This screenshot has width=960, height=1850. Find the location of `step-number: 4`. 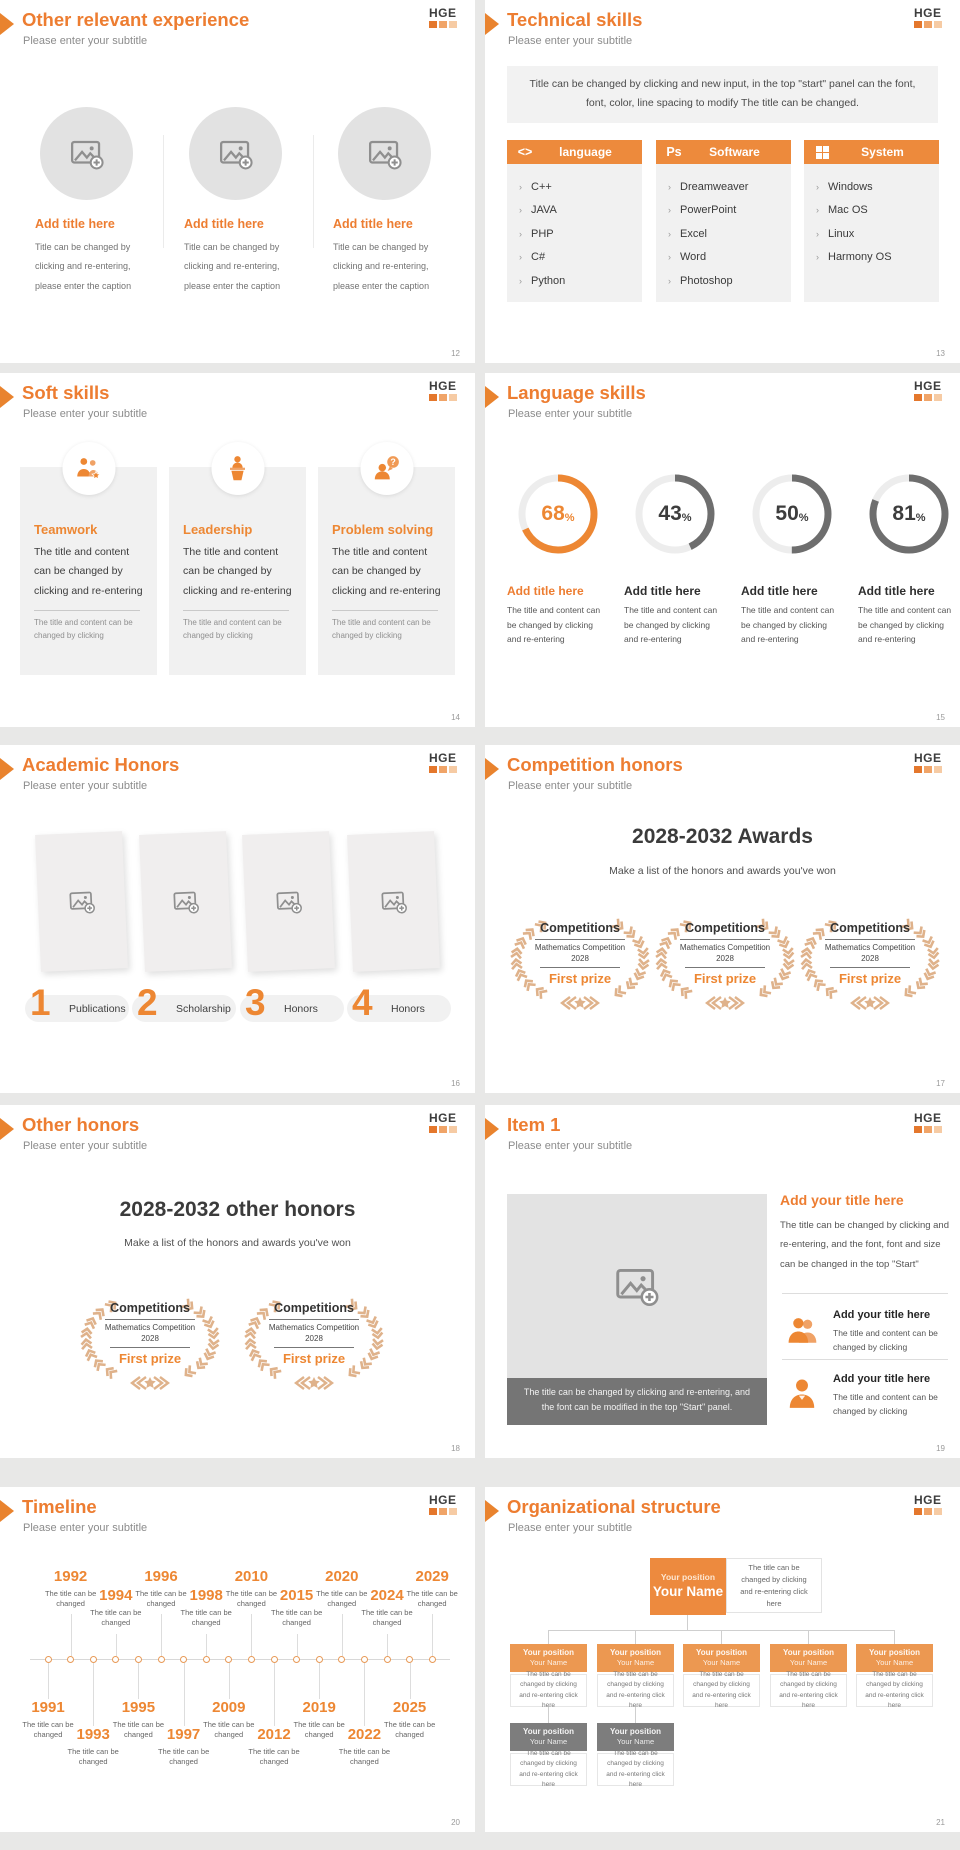

step-number: 4 is located at coordinates (362, 1002).